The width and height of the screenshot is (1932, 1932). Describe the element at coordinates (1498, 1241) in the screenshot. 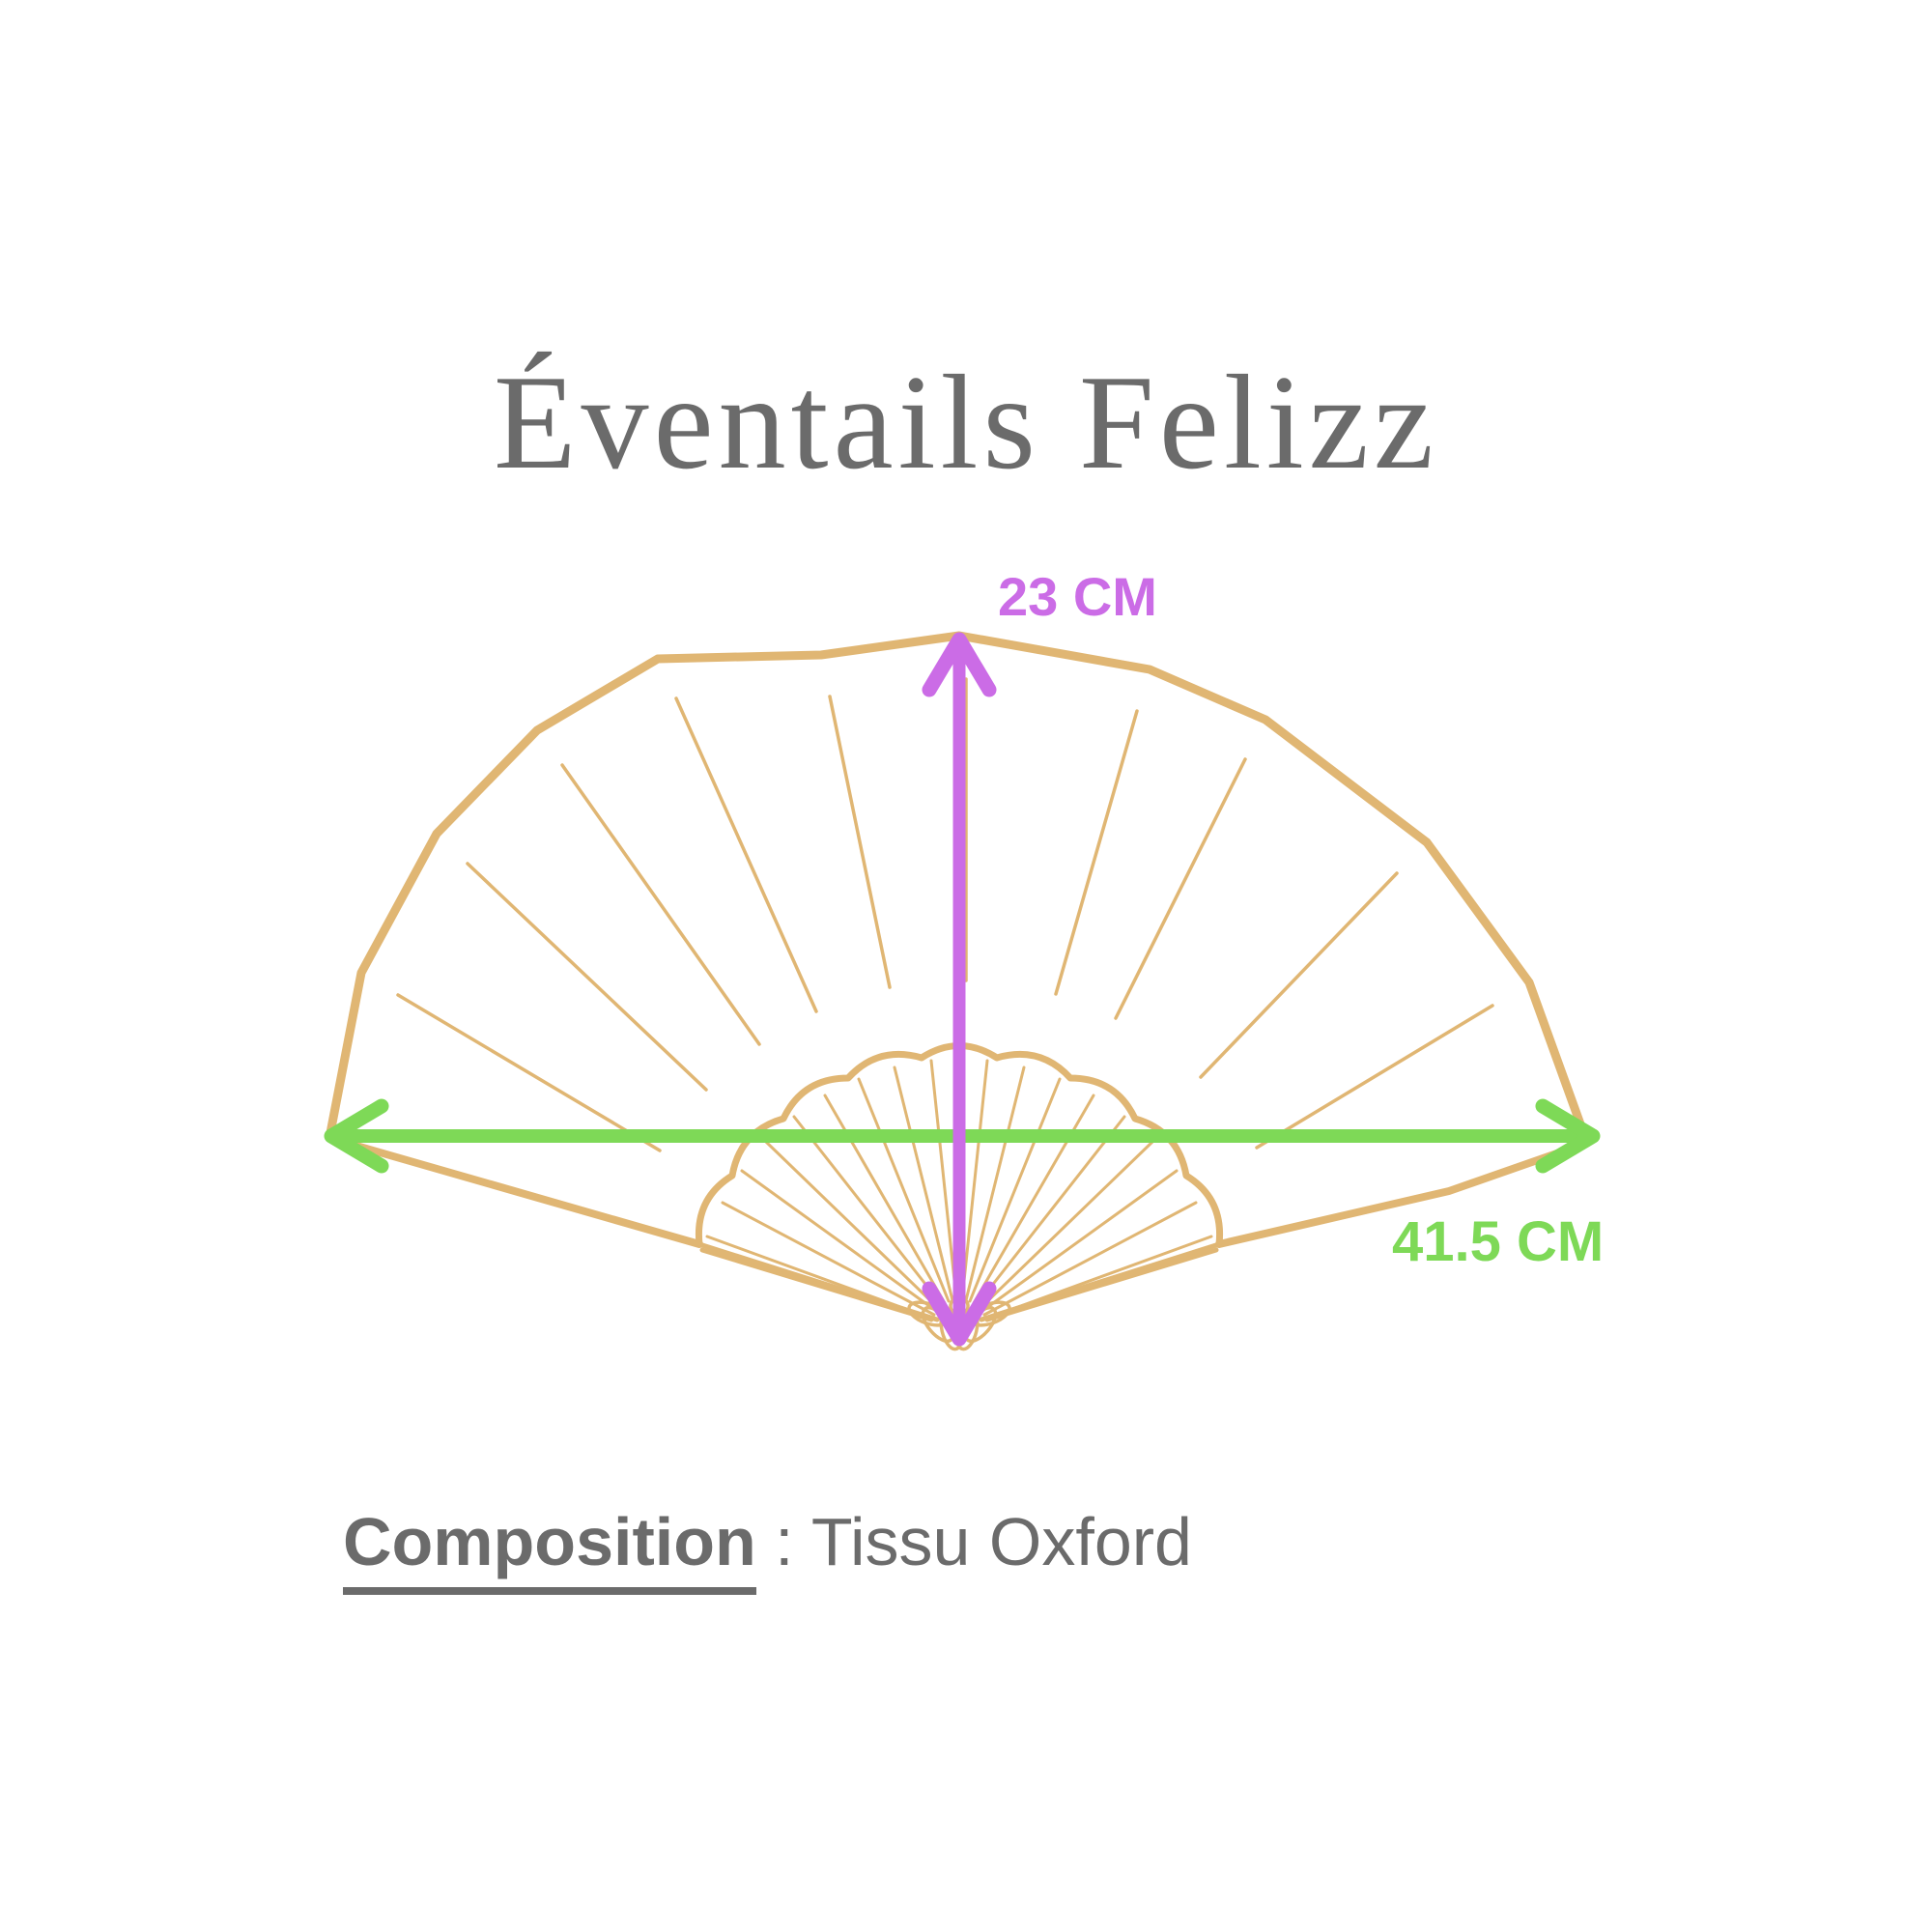

I see `width-measurement-label: 41.5 CM` at that location.